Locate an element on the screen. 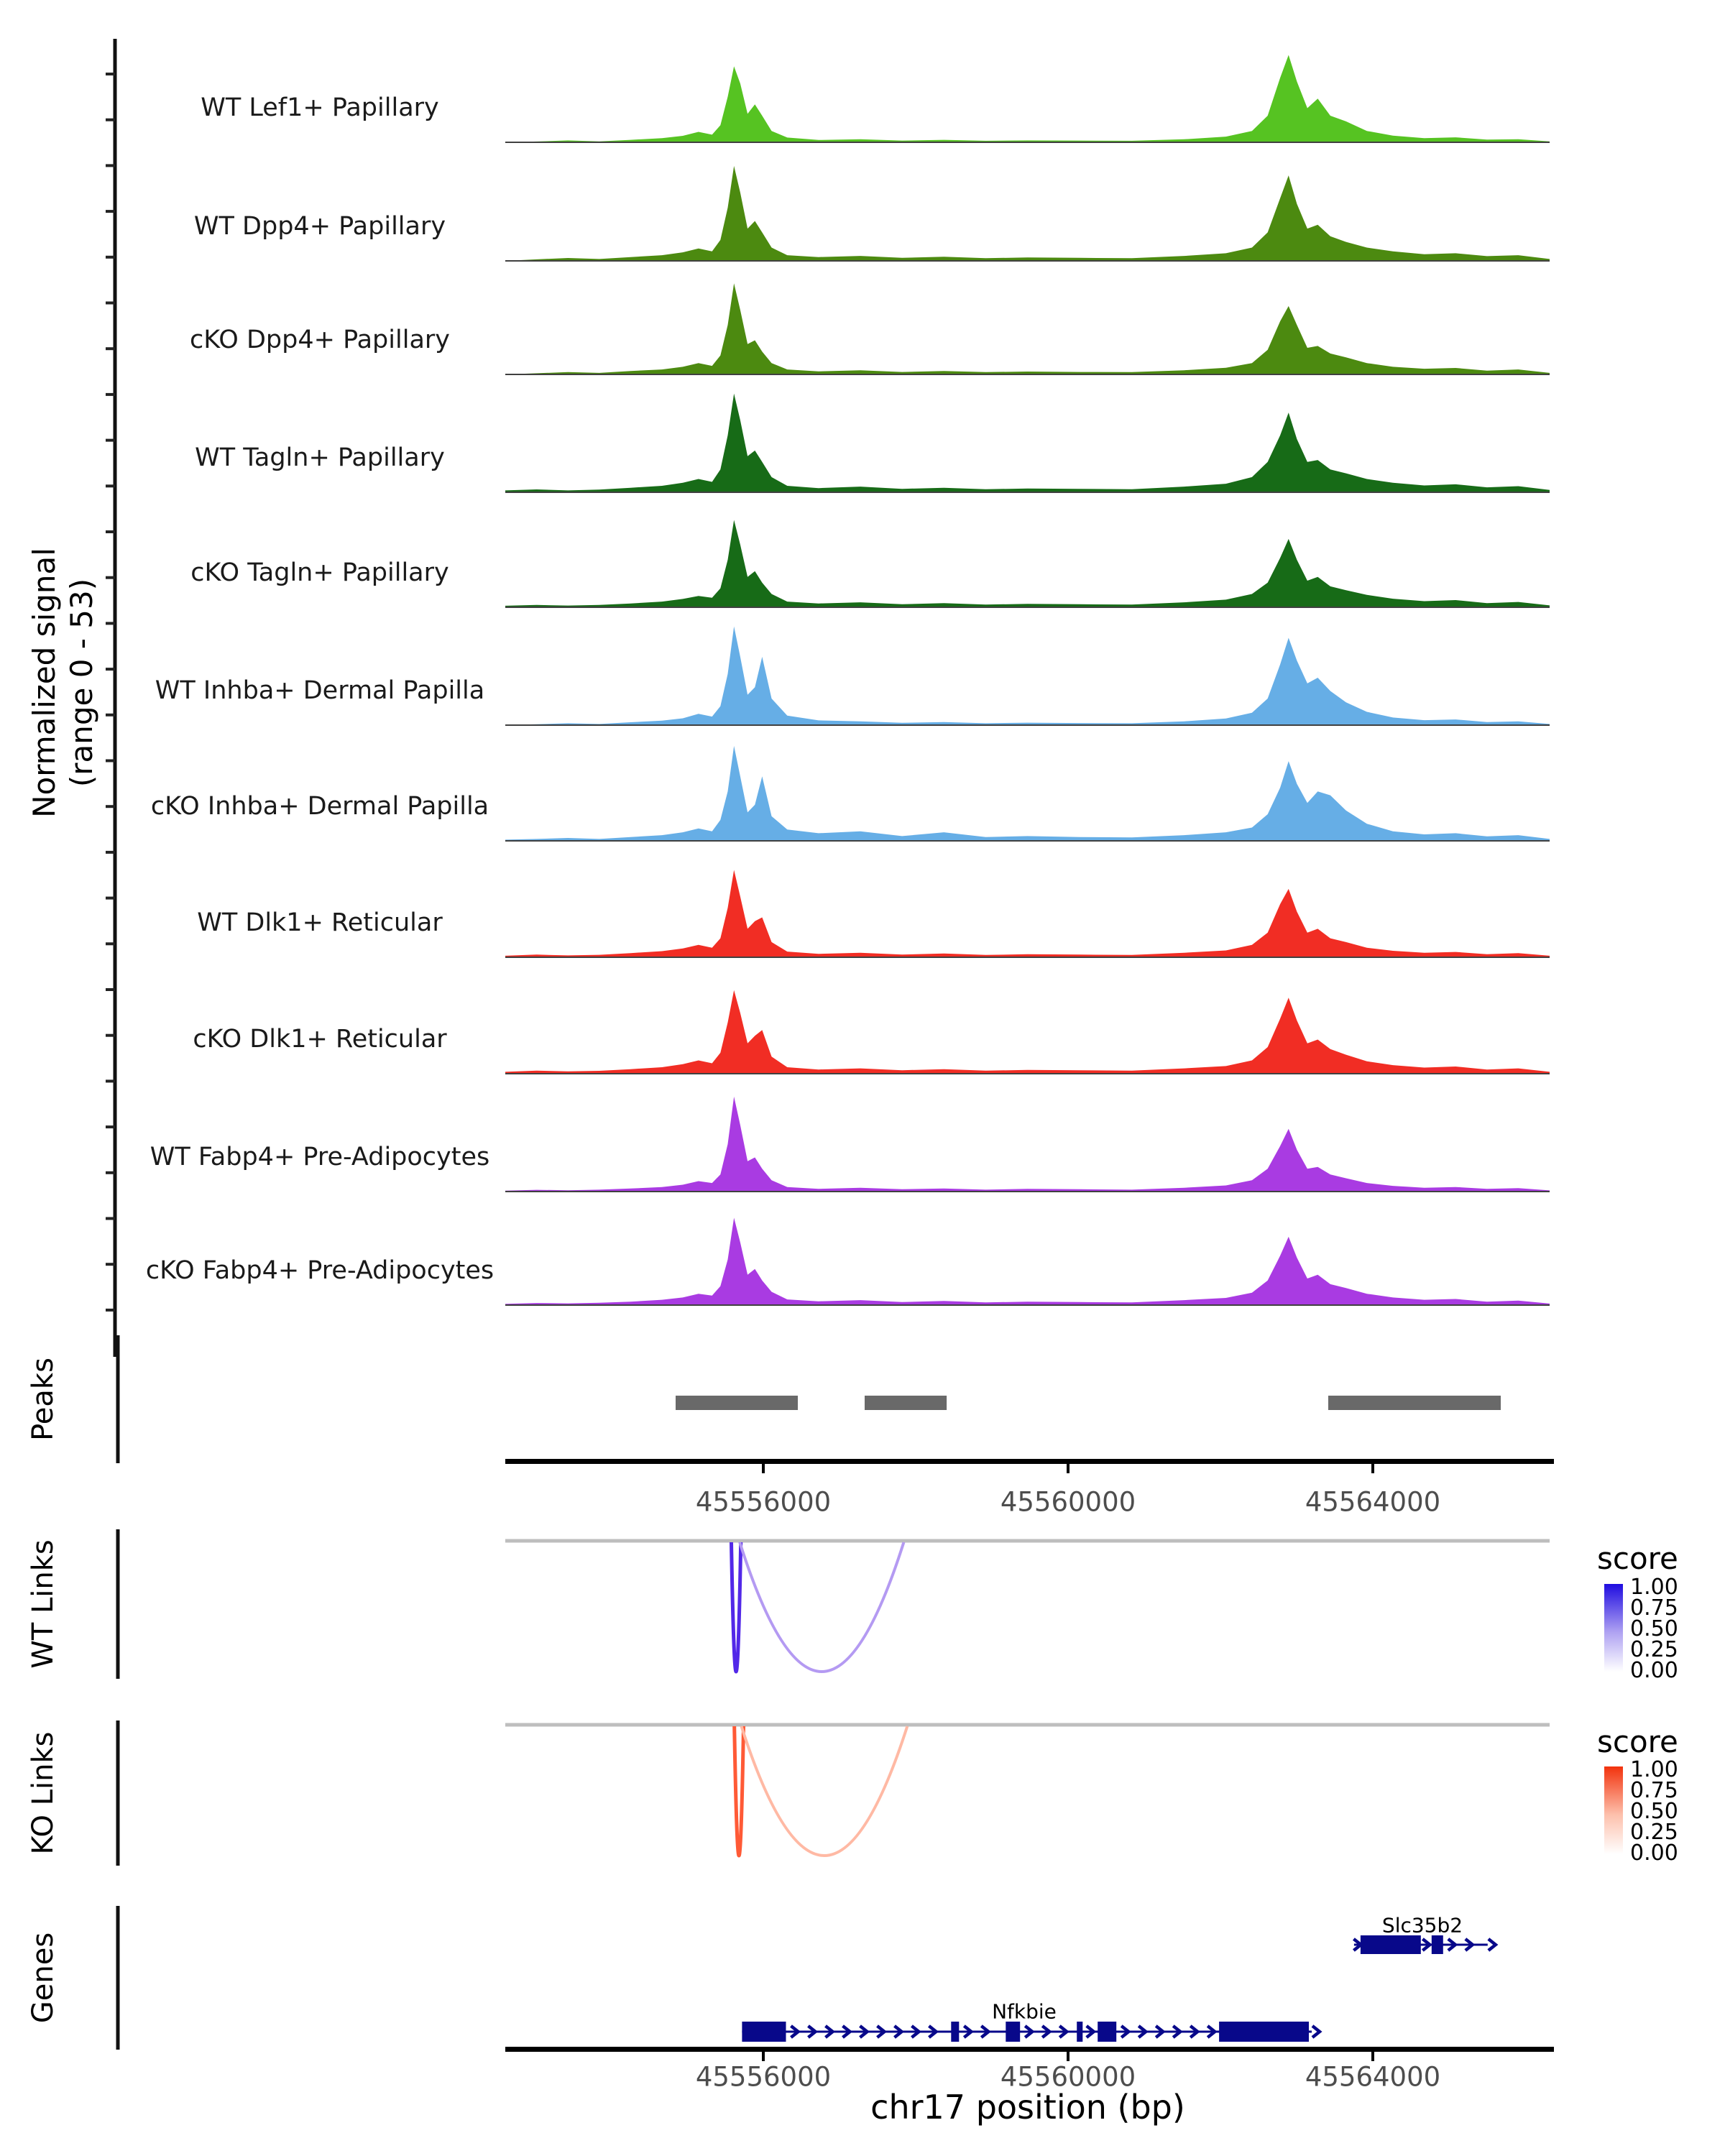  row-label-peaks: Peaks is located at coordinates (43, 1399).